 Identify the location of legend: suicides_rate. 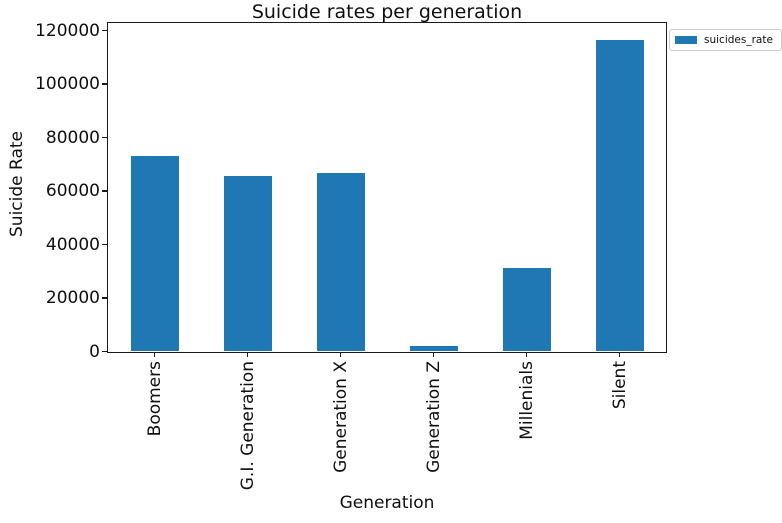
(725, 40).